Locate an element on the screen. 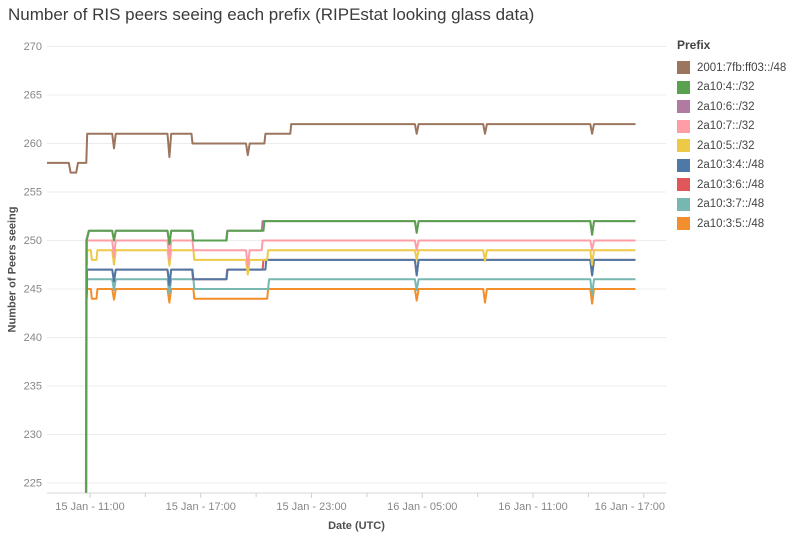 This screenshot has height=545, width=800. legend-item: 2a10:3:4::/48 is located at coordinates (737, 166).